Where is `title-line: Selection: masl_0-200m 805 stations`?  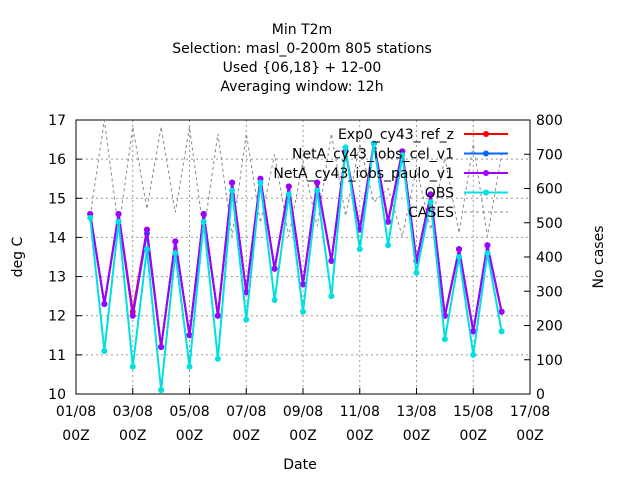
title-line: Selection: masl_0-200m 805 stations is located at coordinates (302, 49).